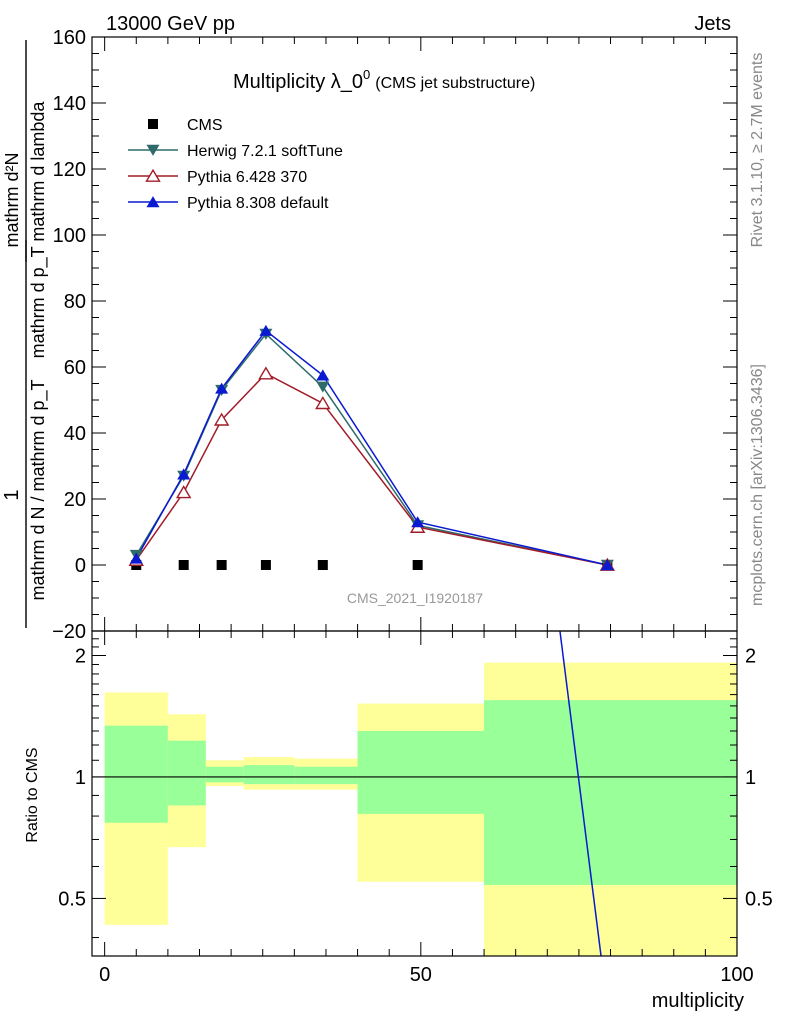 The height and width of the screenshot is (1024, 786). What do you see at coordinates (69, 170) in the screenshot?
I see `main-ytick-label: 120` at bounding box center [69, 170].